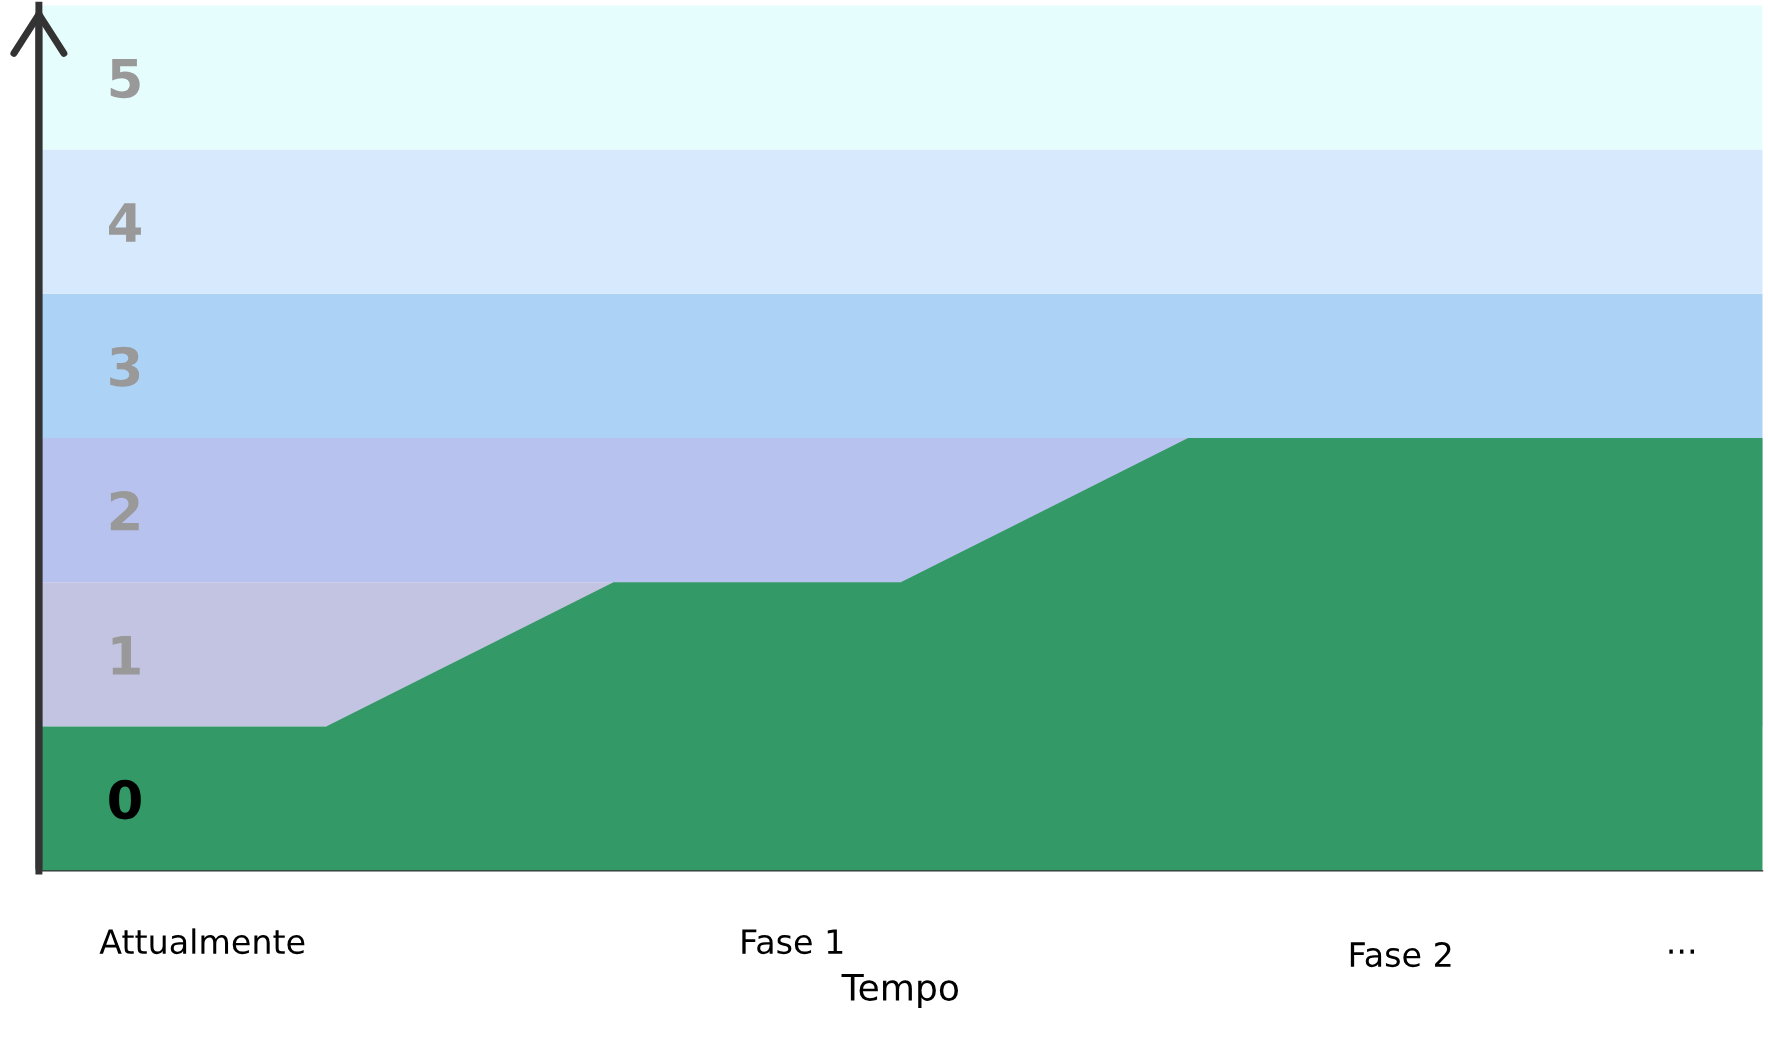 The width and height of the screenshot is (1768, 1043). Describe the element at coordinates (125, 222) in the screenshot. I see `y-tick-label: 4` at that location.